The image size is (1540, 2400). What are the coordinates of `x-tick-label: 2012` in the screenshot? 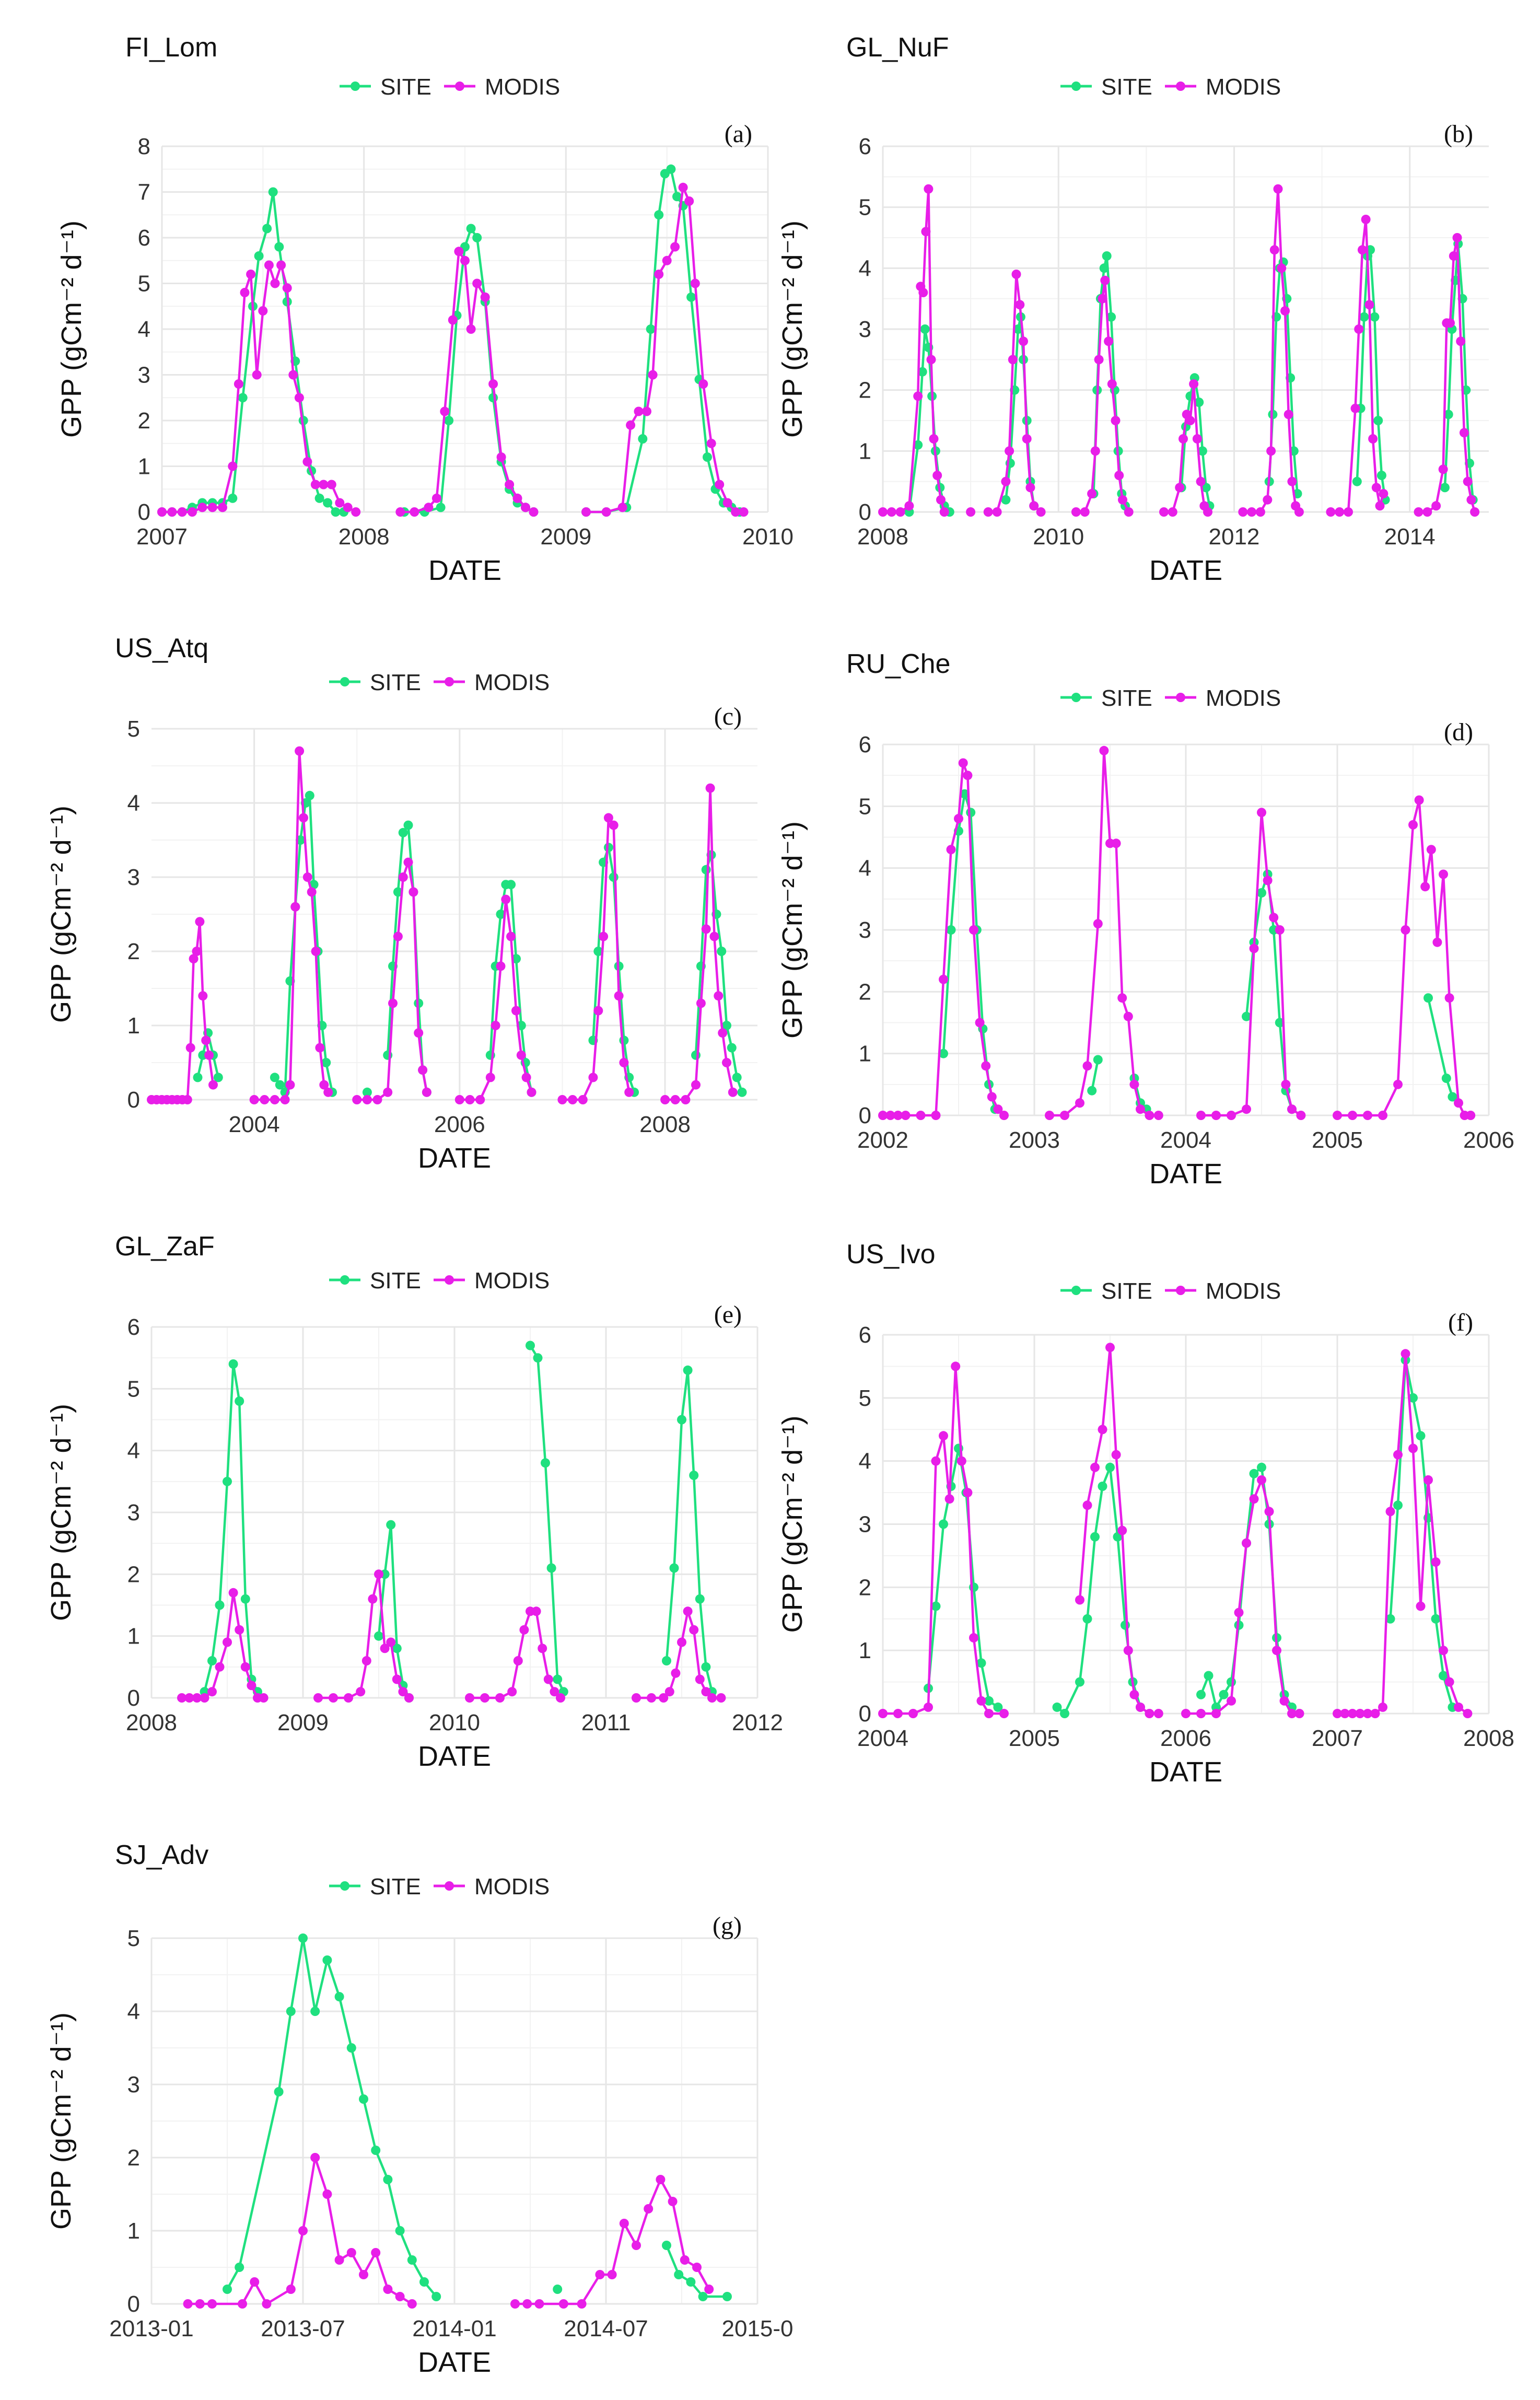 It's located at (757, 1722).